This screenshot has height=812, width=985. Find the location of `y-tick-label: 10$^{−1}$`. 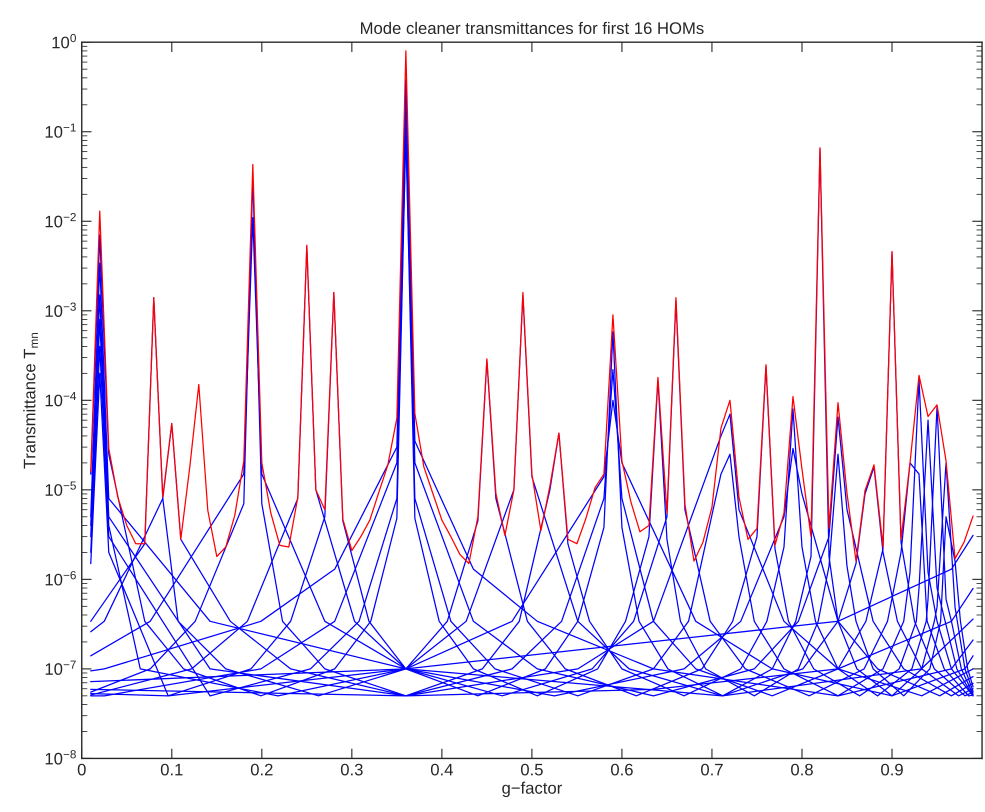

y-tick-label: 10$^{−1}$ is located at coordinates (61, 130).